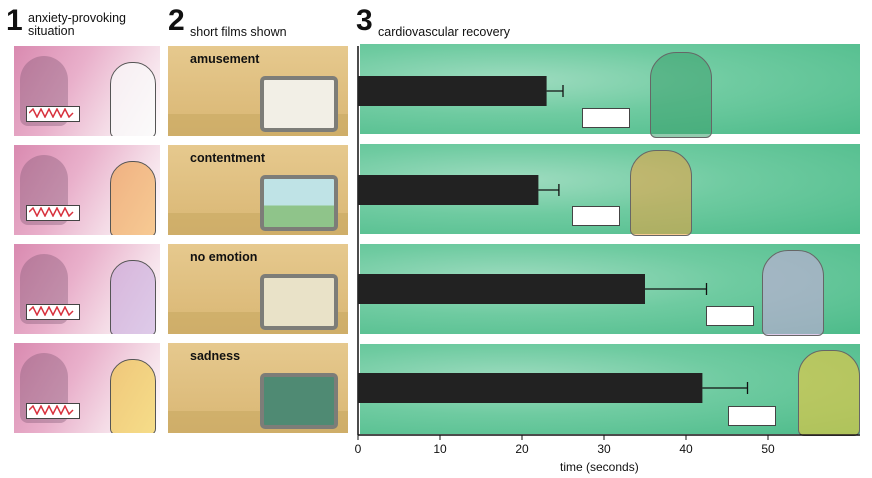 This screenshot has width=872, height=478. I want to click on film-panel: contentment, so click(258, 190).